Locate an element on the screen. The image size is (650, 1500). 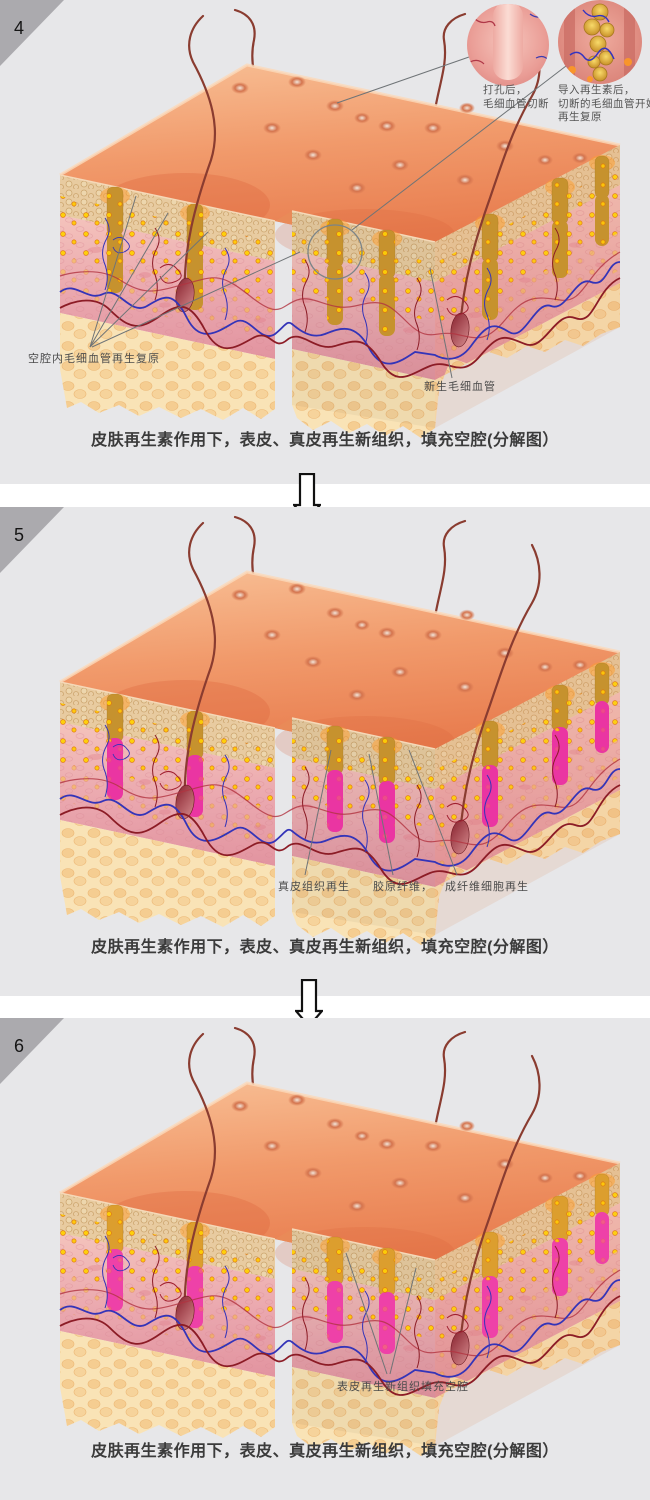
callout-capillary-restore: 空腔内毛细血管再生复原 is located at coordinates (94, 359).